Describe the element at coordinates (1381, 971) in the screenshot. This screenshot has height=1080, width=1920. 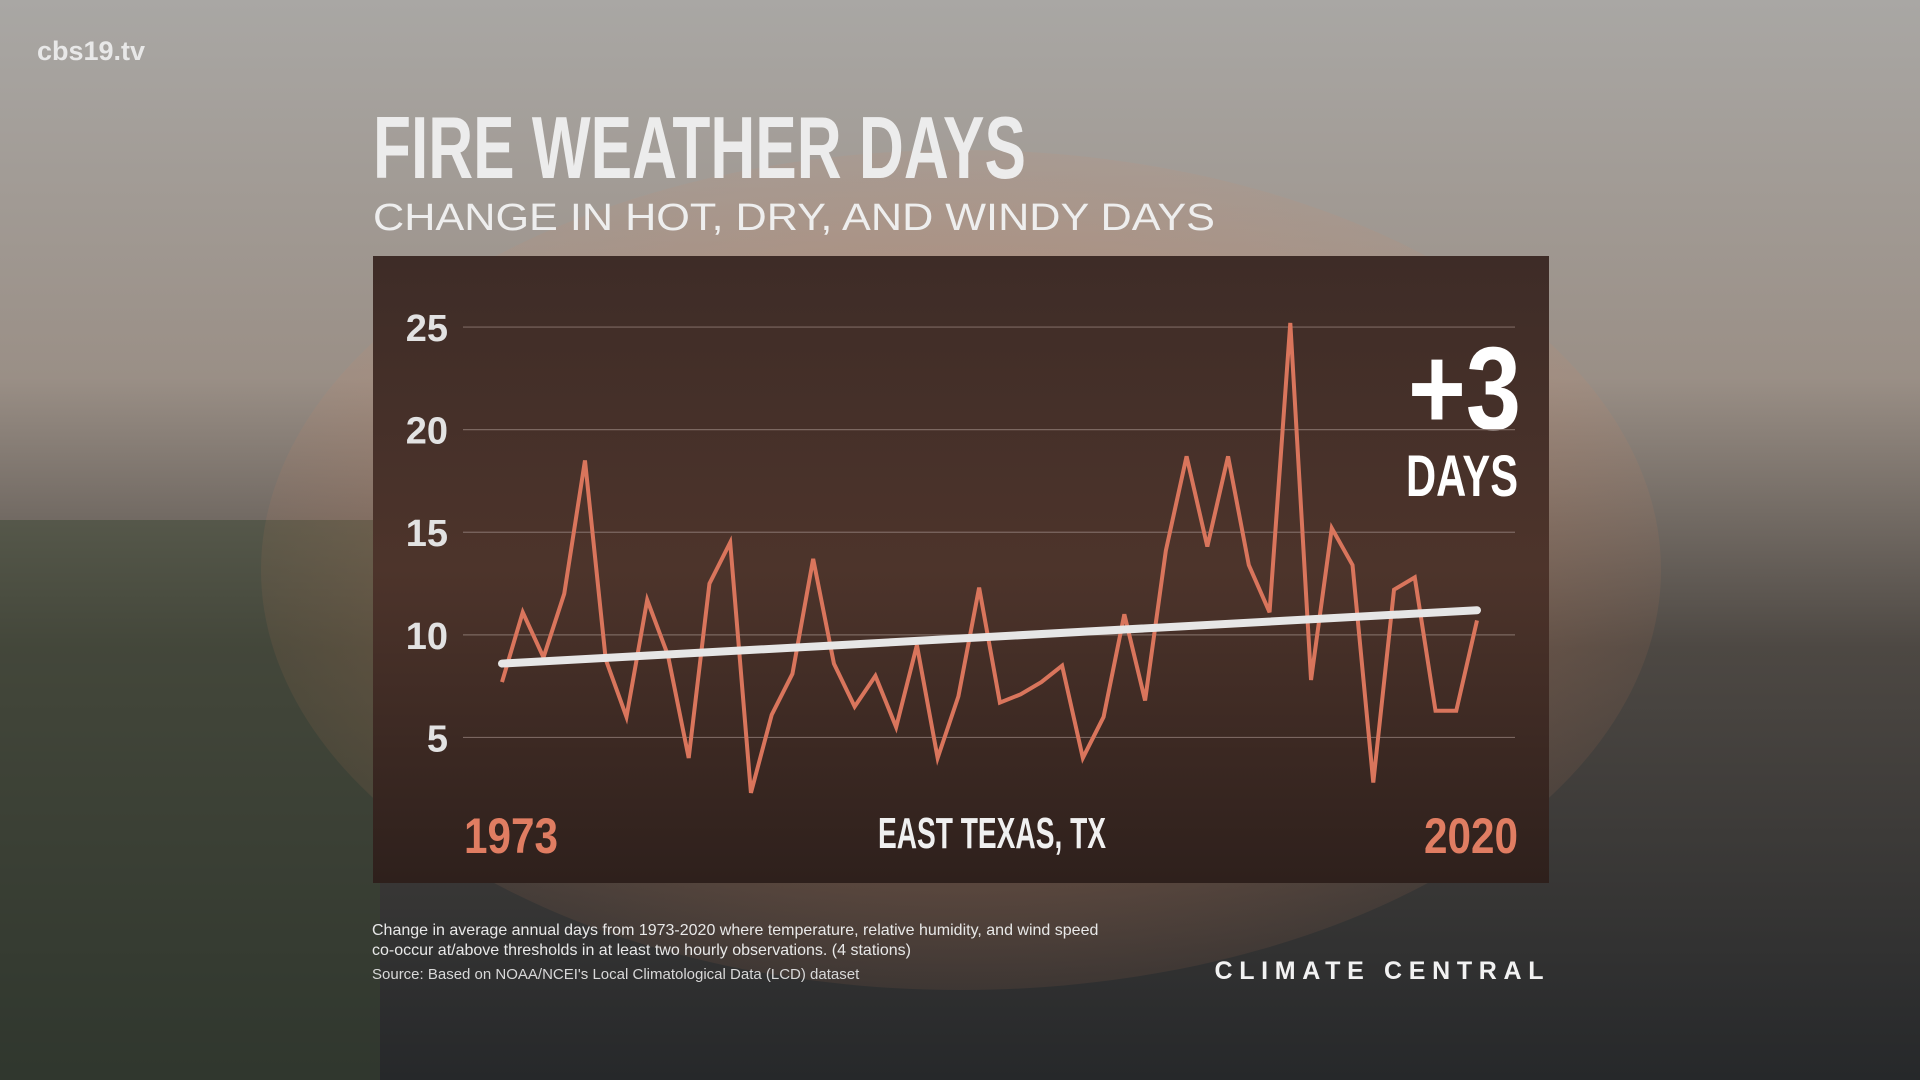
I see `logo: CLIMATE CENTRAL` at that location.